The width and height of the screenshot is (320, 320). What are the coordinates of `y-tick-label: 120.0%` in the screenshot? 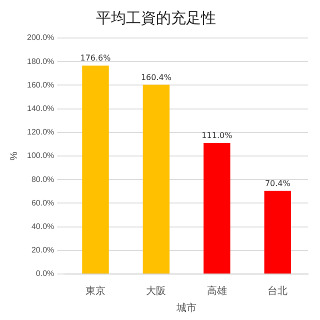 It's located at (40, 132).